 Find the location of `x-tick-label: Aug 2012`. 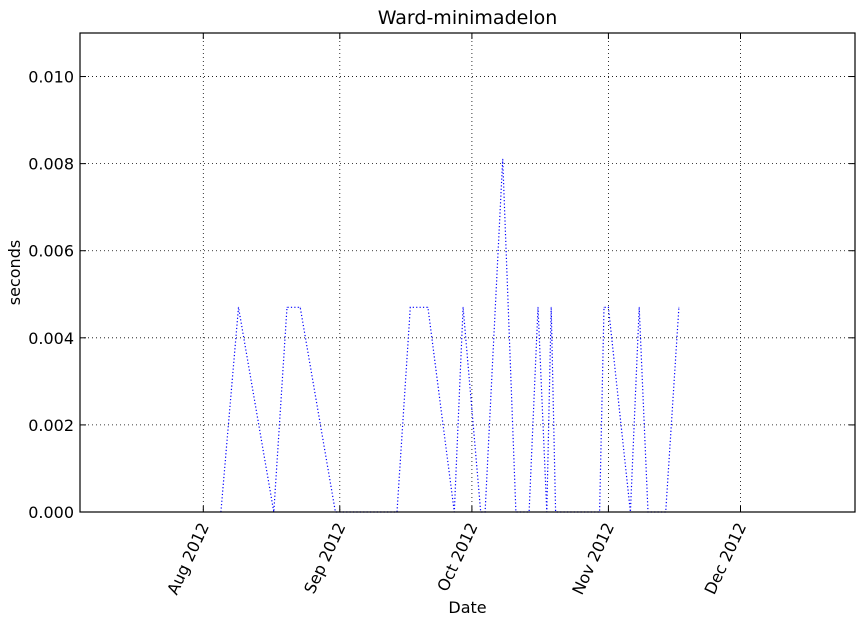

x-tick-label: Aug 2012 is located at coordinates (188, 559).